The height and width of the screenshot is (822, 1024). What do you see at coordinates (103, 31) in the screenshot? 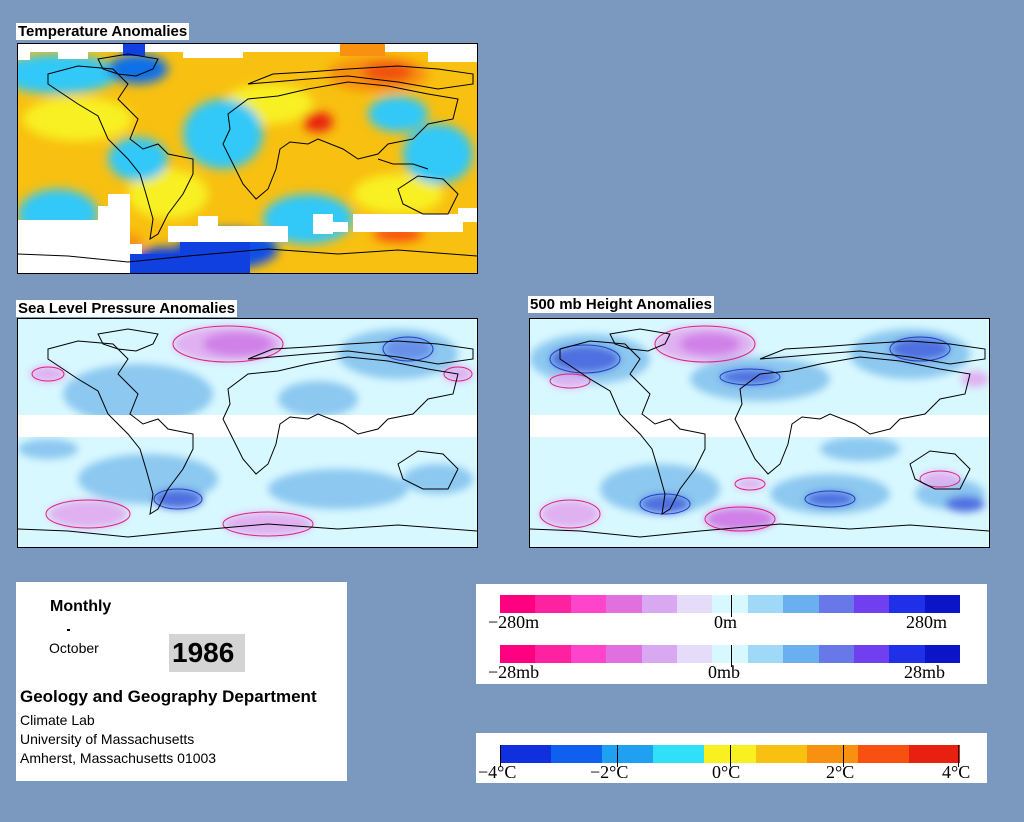
I see `temperature-map-title: Temperature Anomalies` at bounding box center [103, 31].